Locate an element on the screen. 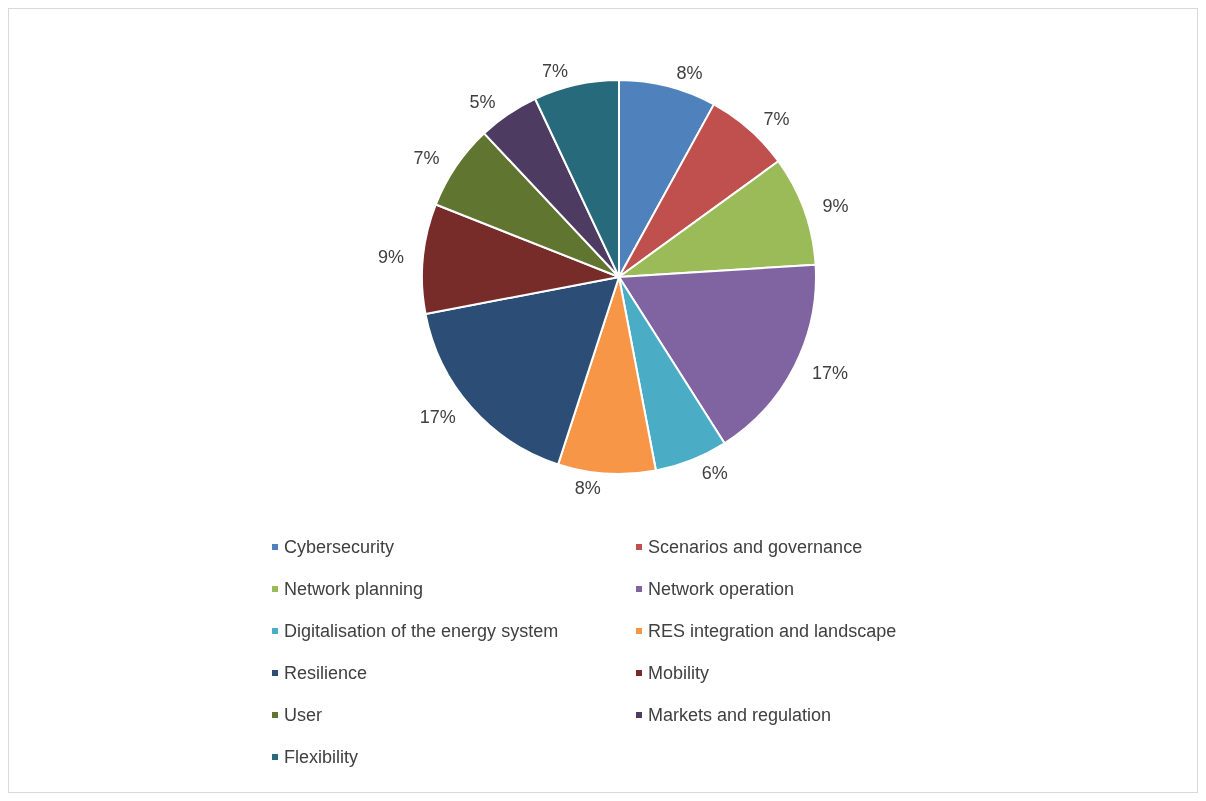 This screenshot has width=1206, height=801. legend-label: Network planning is located at coordinates (354, 589).